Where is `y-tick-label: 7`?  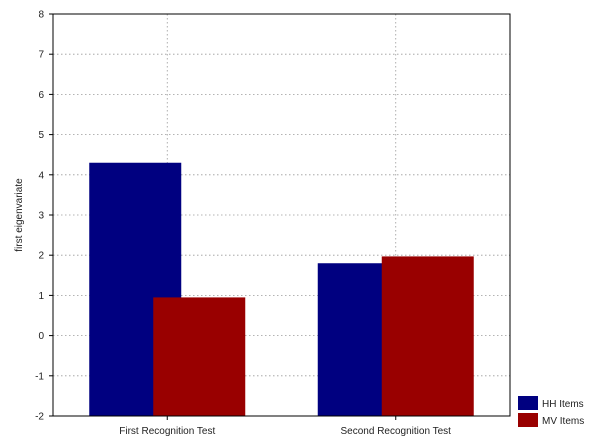
y-tick-label: 7 is located at coordinates (41, 55).